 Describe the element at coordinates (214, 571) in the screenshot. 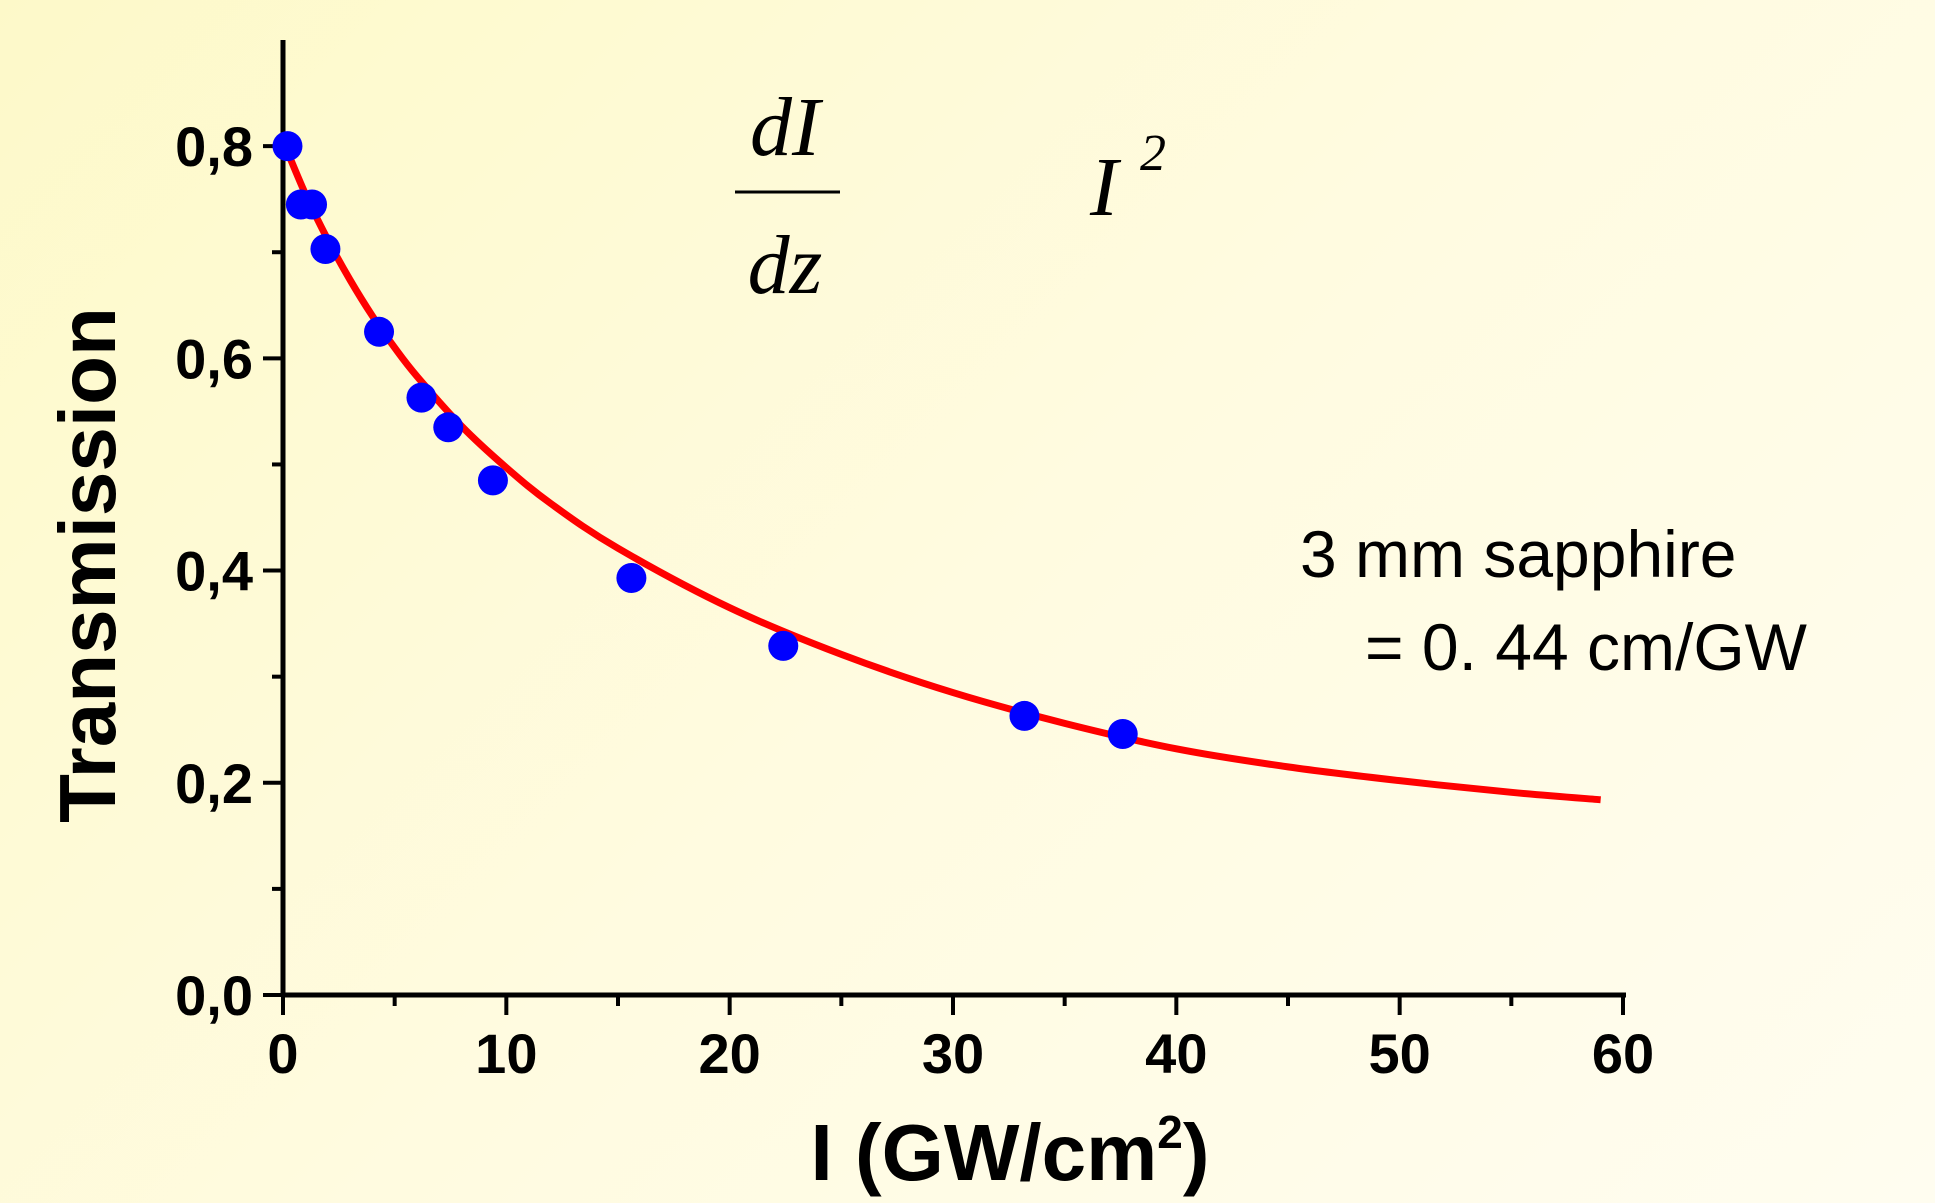

I see `y-tick-label: 0,4` at that location.